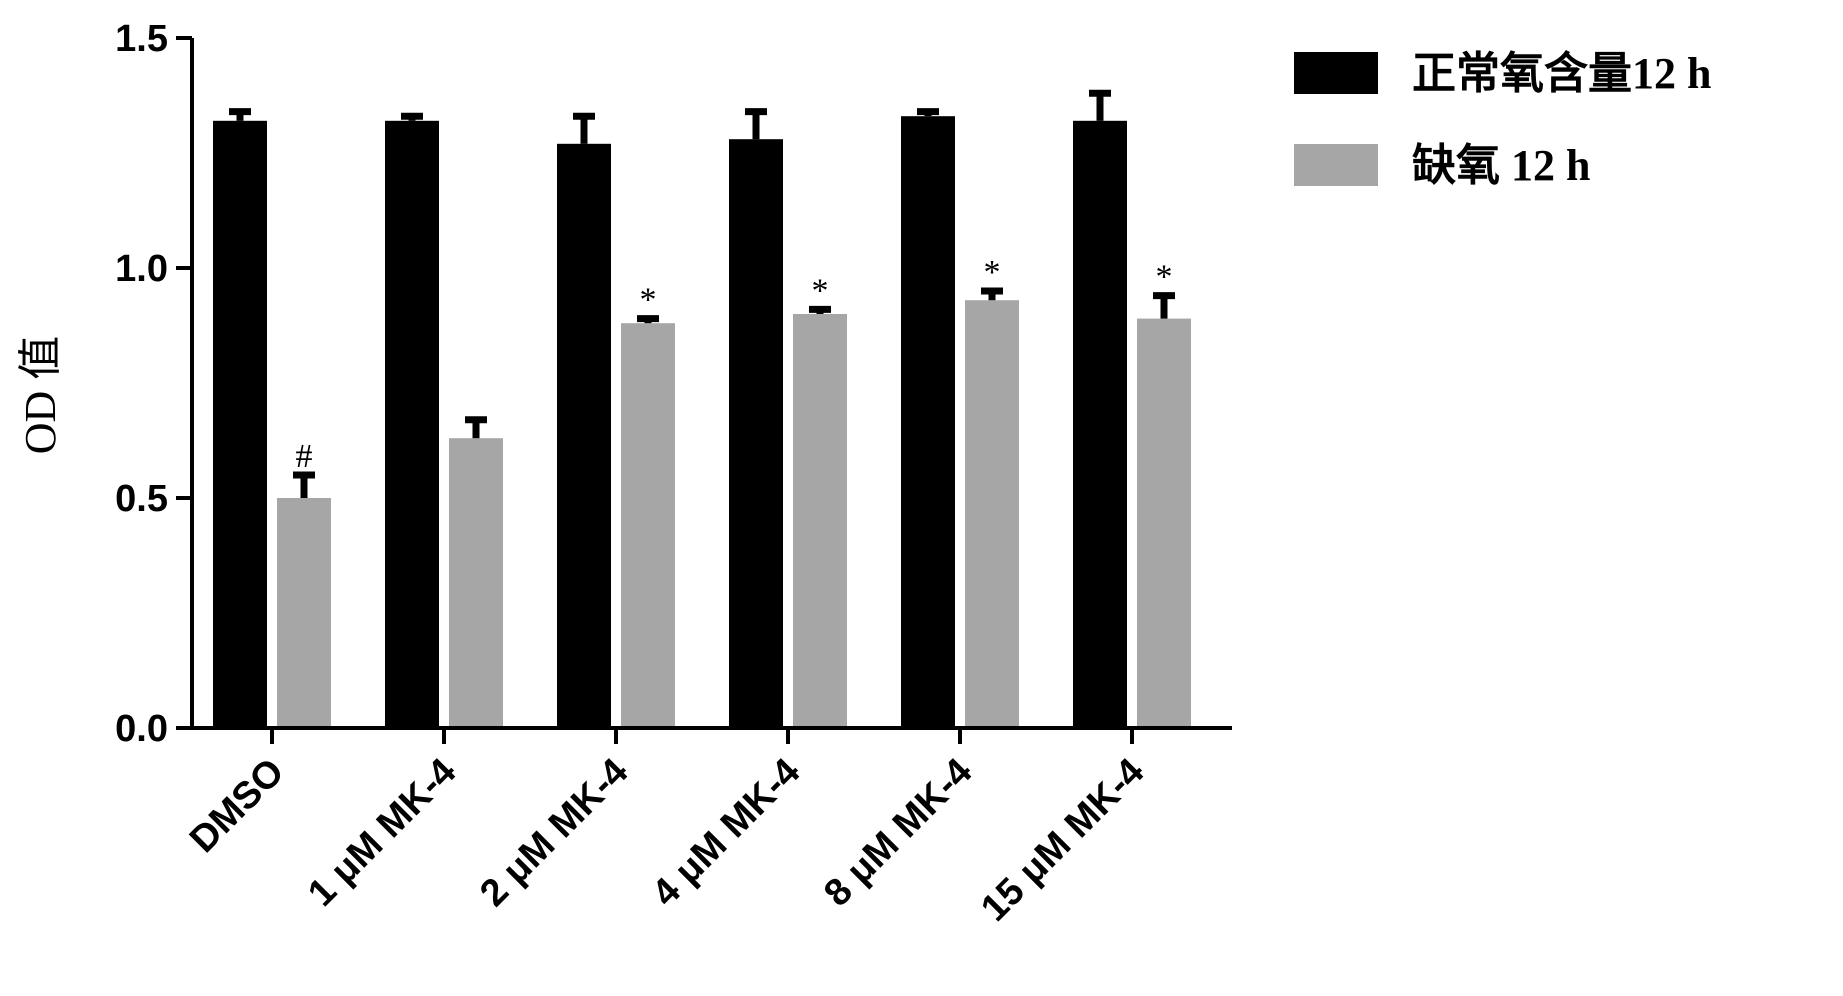 The image size is (1843, 996). Describe the element at coordinates (1501, 165) in the screenshot. I see `legend-label: 缺氧 12 h` at that location.